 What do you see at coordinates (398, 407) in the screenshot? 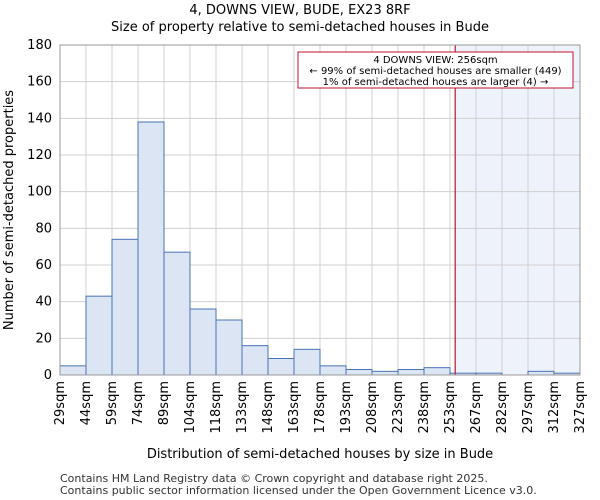
I see `x-tick-label: 223sqm` at bounding box center [398, 407].